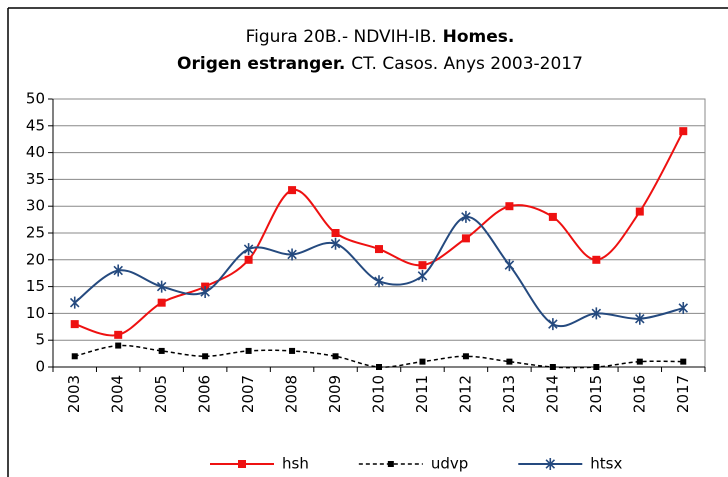 The image size is (728, 477). I want to click on x-tick-label: 2017, so click(683, 394).